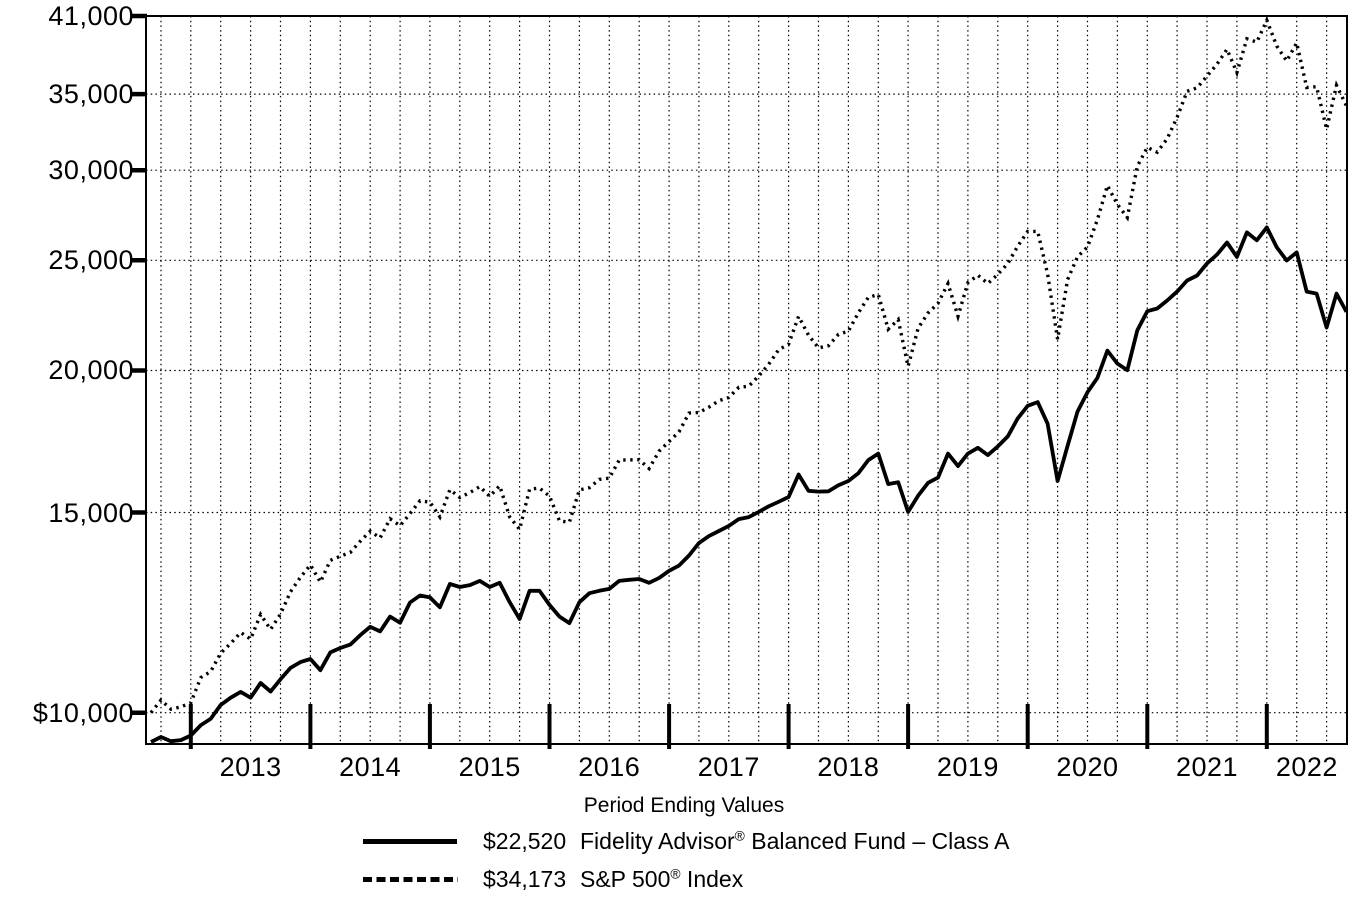  What do you see at coordinates (525, 879) in the screenshot?
I see `legend-index-final-value: $34,173` at bounding box center [525, 879].